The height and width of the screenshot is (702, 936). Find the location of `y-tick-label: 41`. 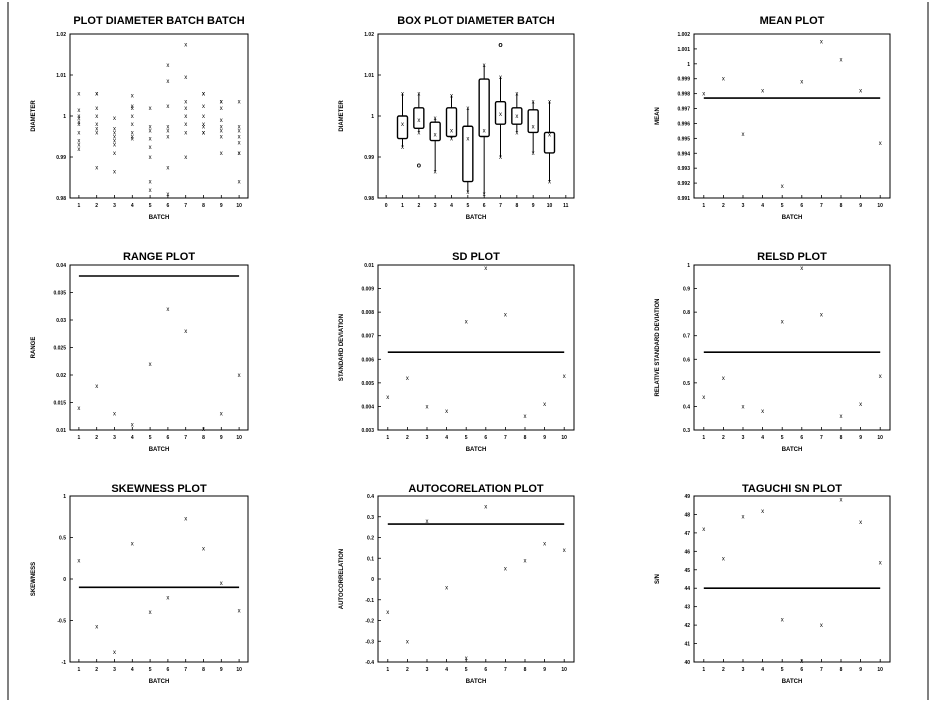

y-tick-label: 41 is located at coordinates (687, 645).